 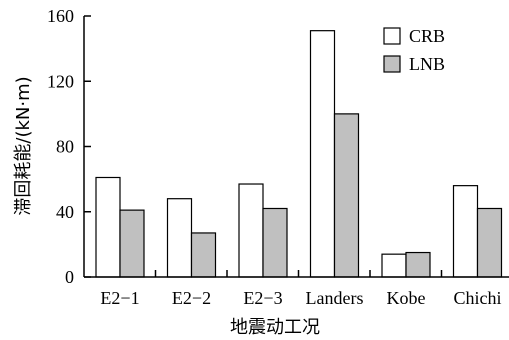 What do you see at coordinates (392, 36) in the screenshot?
I see `legend-swatch-crb` at bounding box center [392, 36].